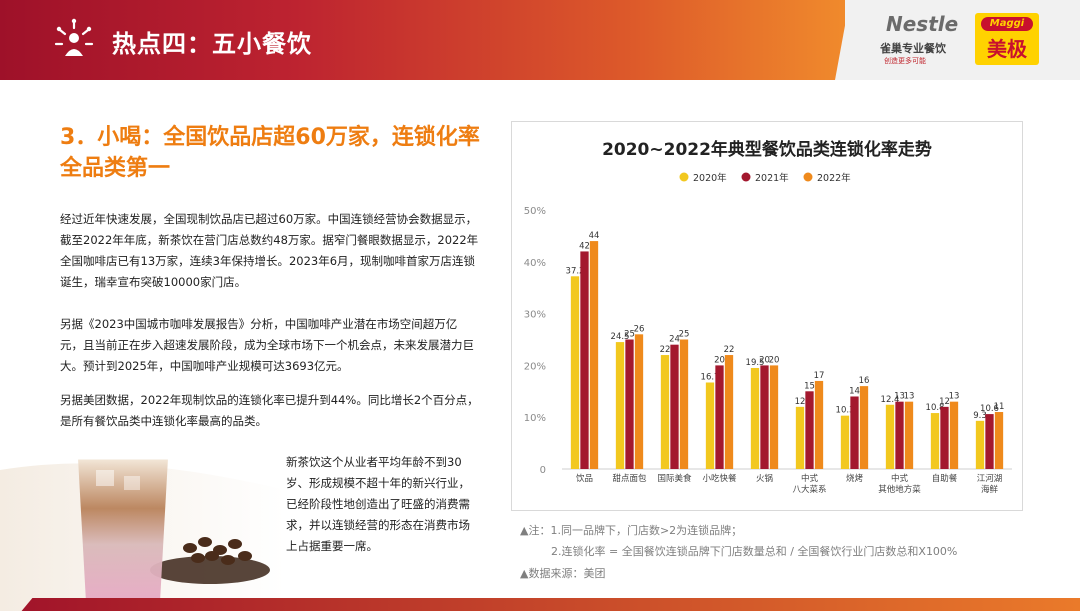 The width and height of the screenshot is (1080, 611). What do you see at coordinates (710, 377) in the screenshot?
I see `data-label-1-4: 16.7` at bounding box center [710, 377].